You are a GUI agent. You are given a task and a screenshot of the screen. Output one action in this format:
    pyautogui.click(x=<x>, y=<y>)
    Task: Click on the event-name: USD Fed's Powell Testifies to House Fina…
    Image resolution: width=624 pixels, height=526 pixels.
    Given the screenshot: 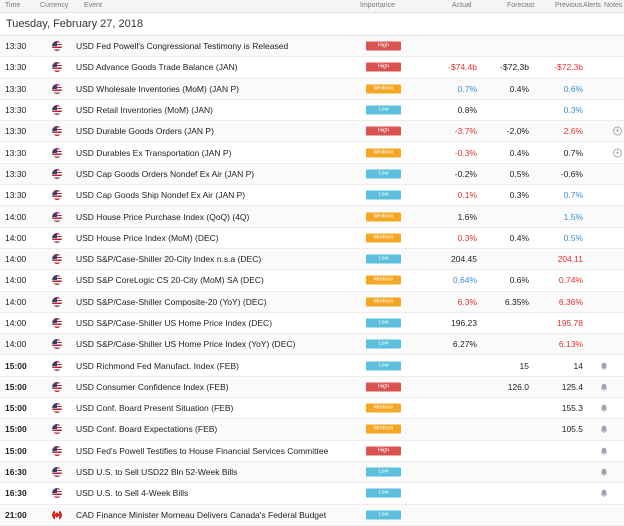 What is the action you would take?
    pyautogui.click(x=202, y=450)
    